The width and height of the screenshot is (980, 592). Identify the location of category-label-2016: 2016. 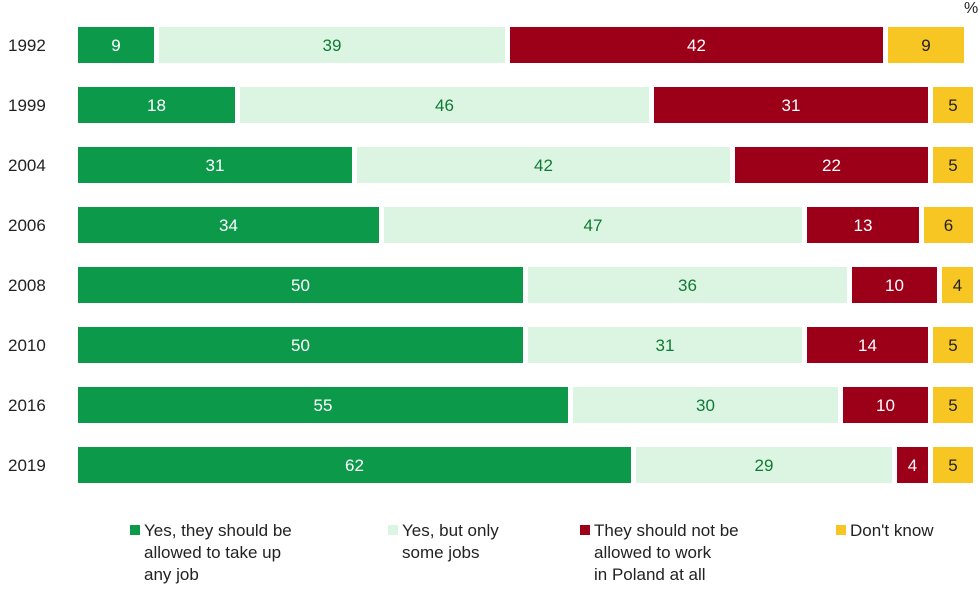
(27, 405).